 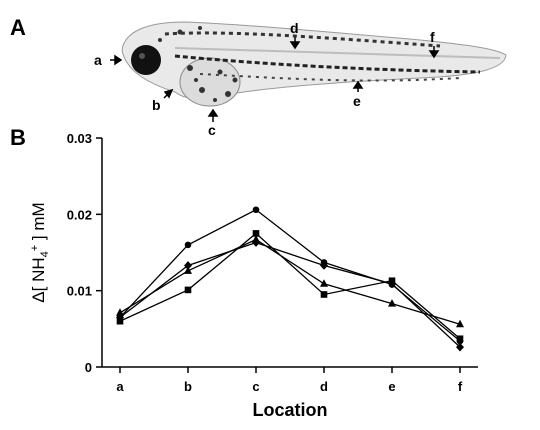 What do you see at coordinates (294, 28) in the screenshot?
I see `fish-location-label-d: d` at bounding box center [294, 28].